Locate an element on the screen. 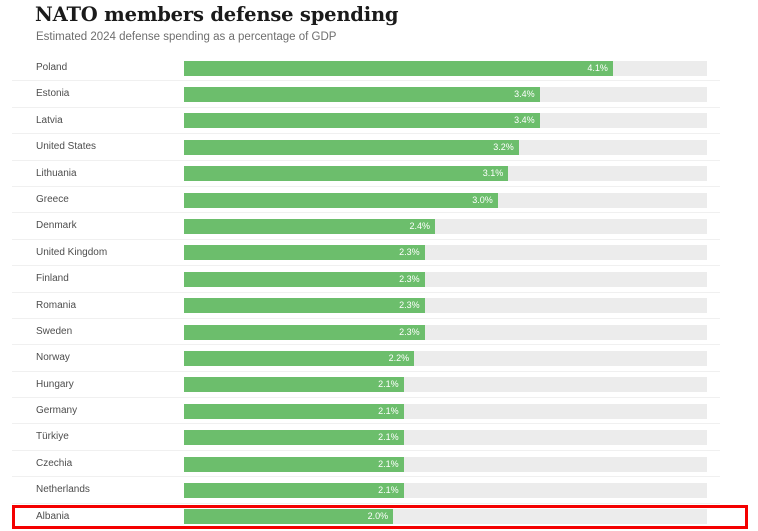  country-label: United States is located at coordinates (66, 147).